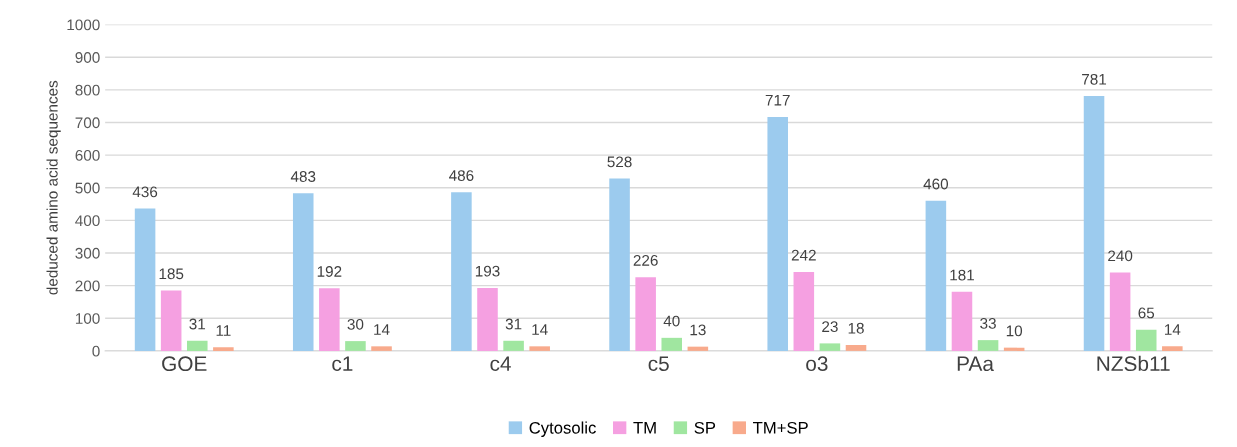  I want to click on data-label: 23, so click(830, 327).